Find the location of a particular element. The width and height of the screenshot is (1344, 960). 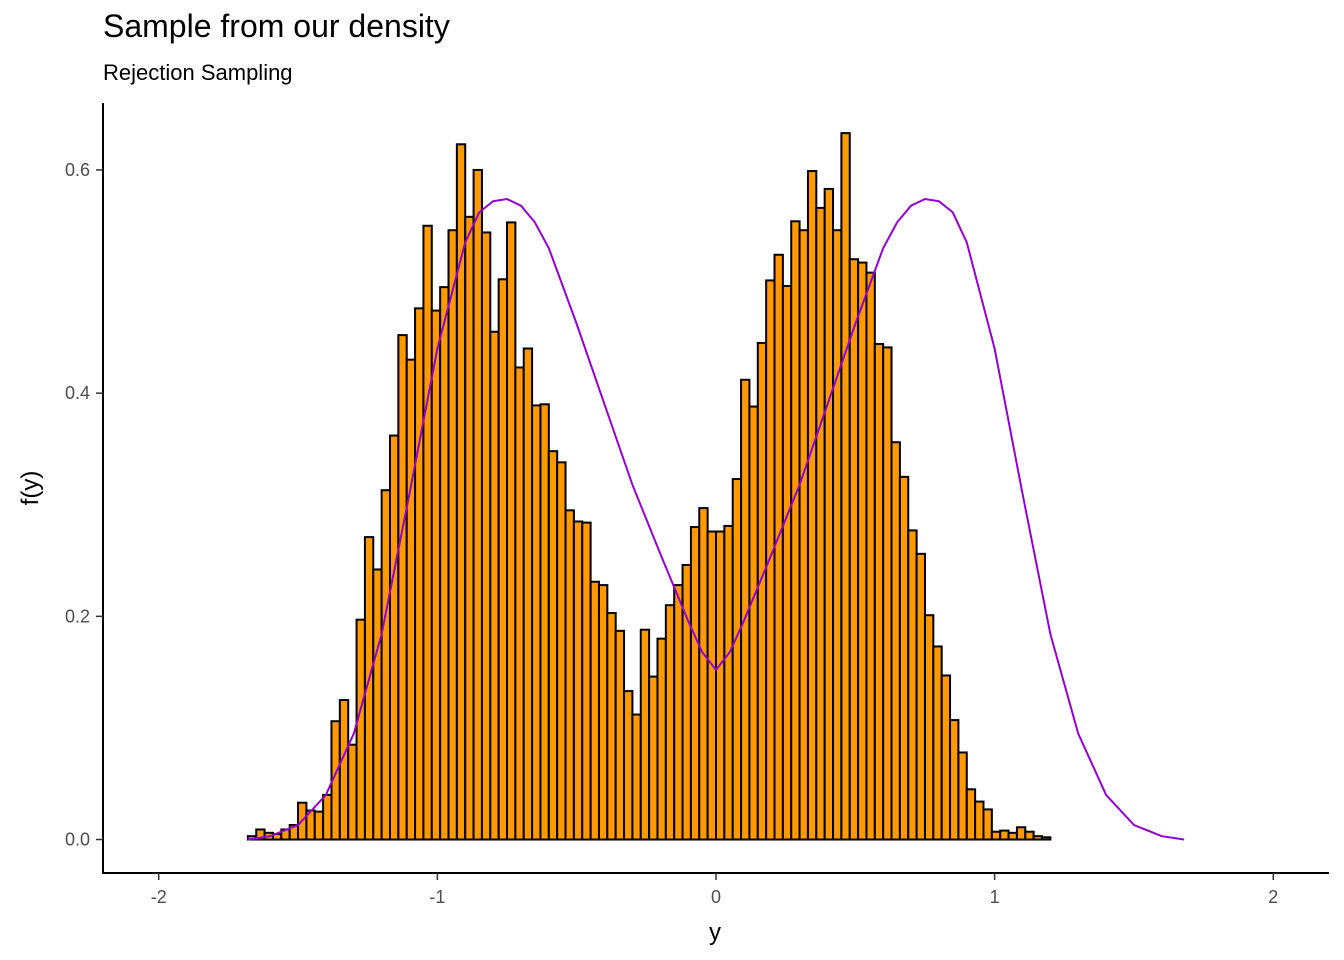

chart-subtitle: Rejection Sampling is located at coordinates (198, 72).